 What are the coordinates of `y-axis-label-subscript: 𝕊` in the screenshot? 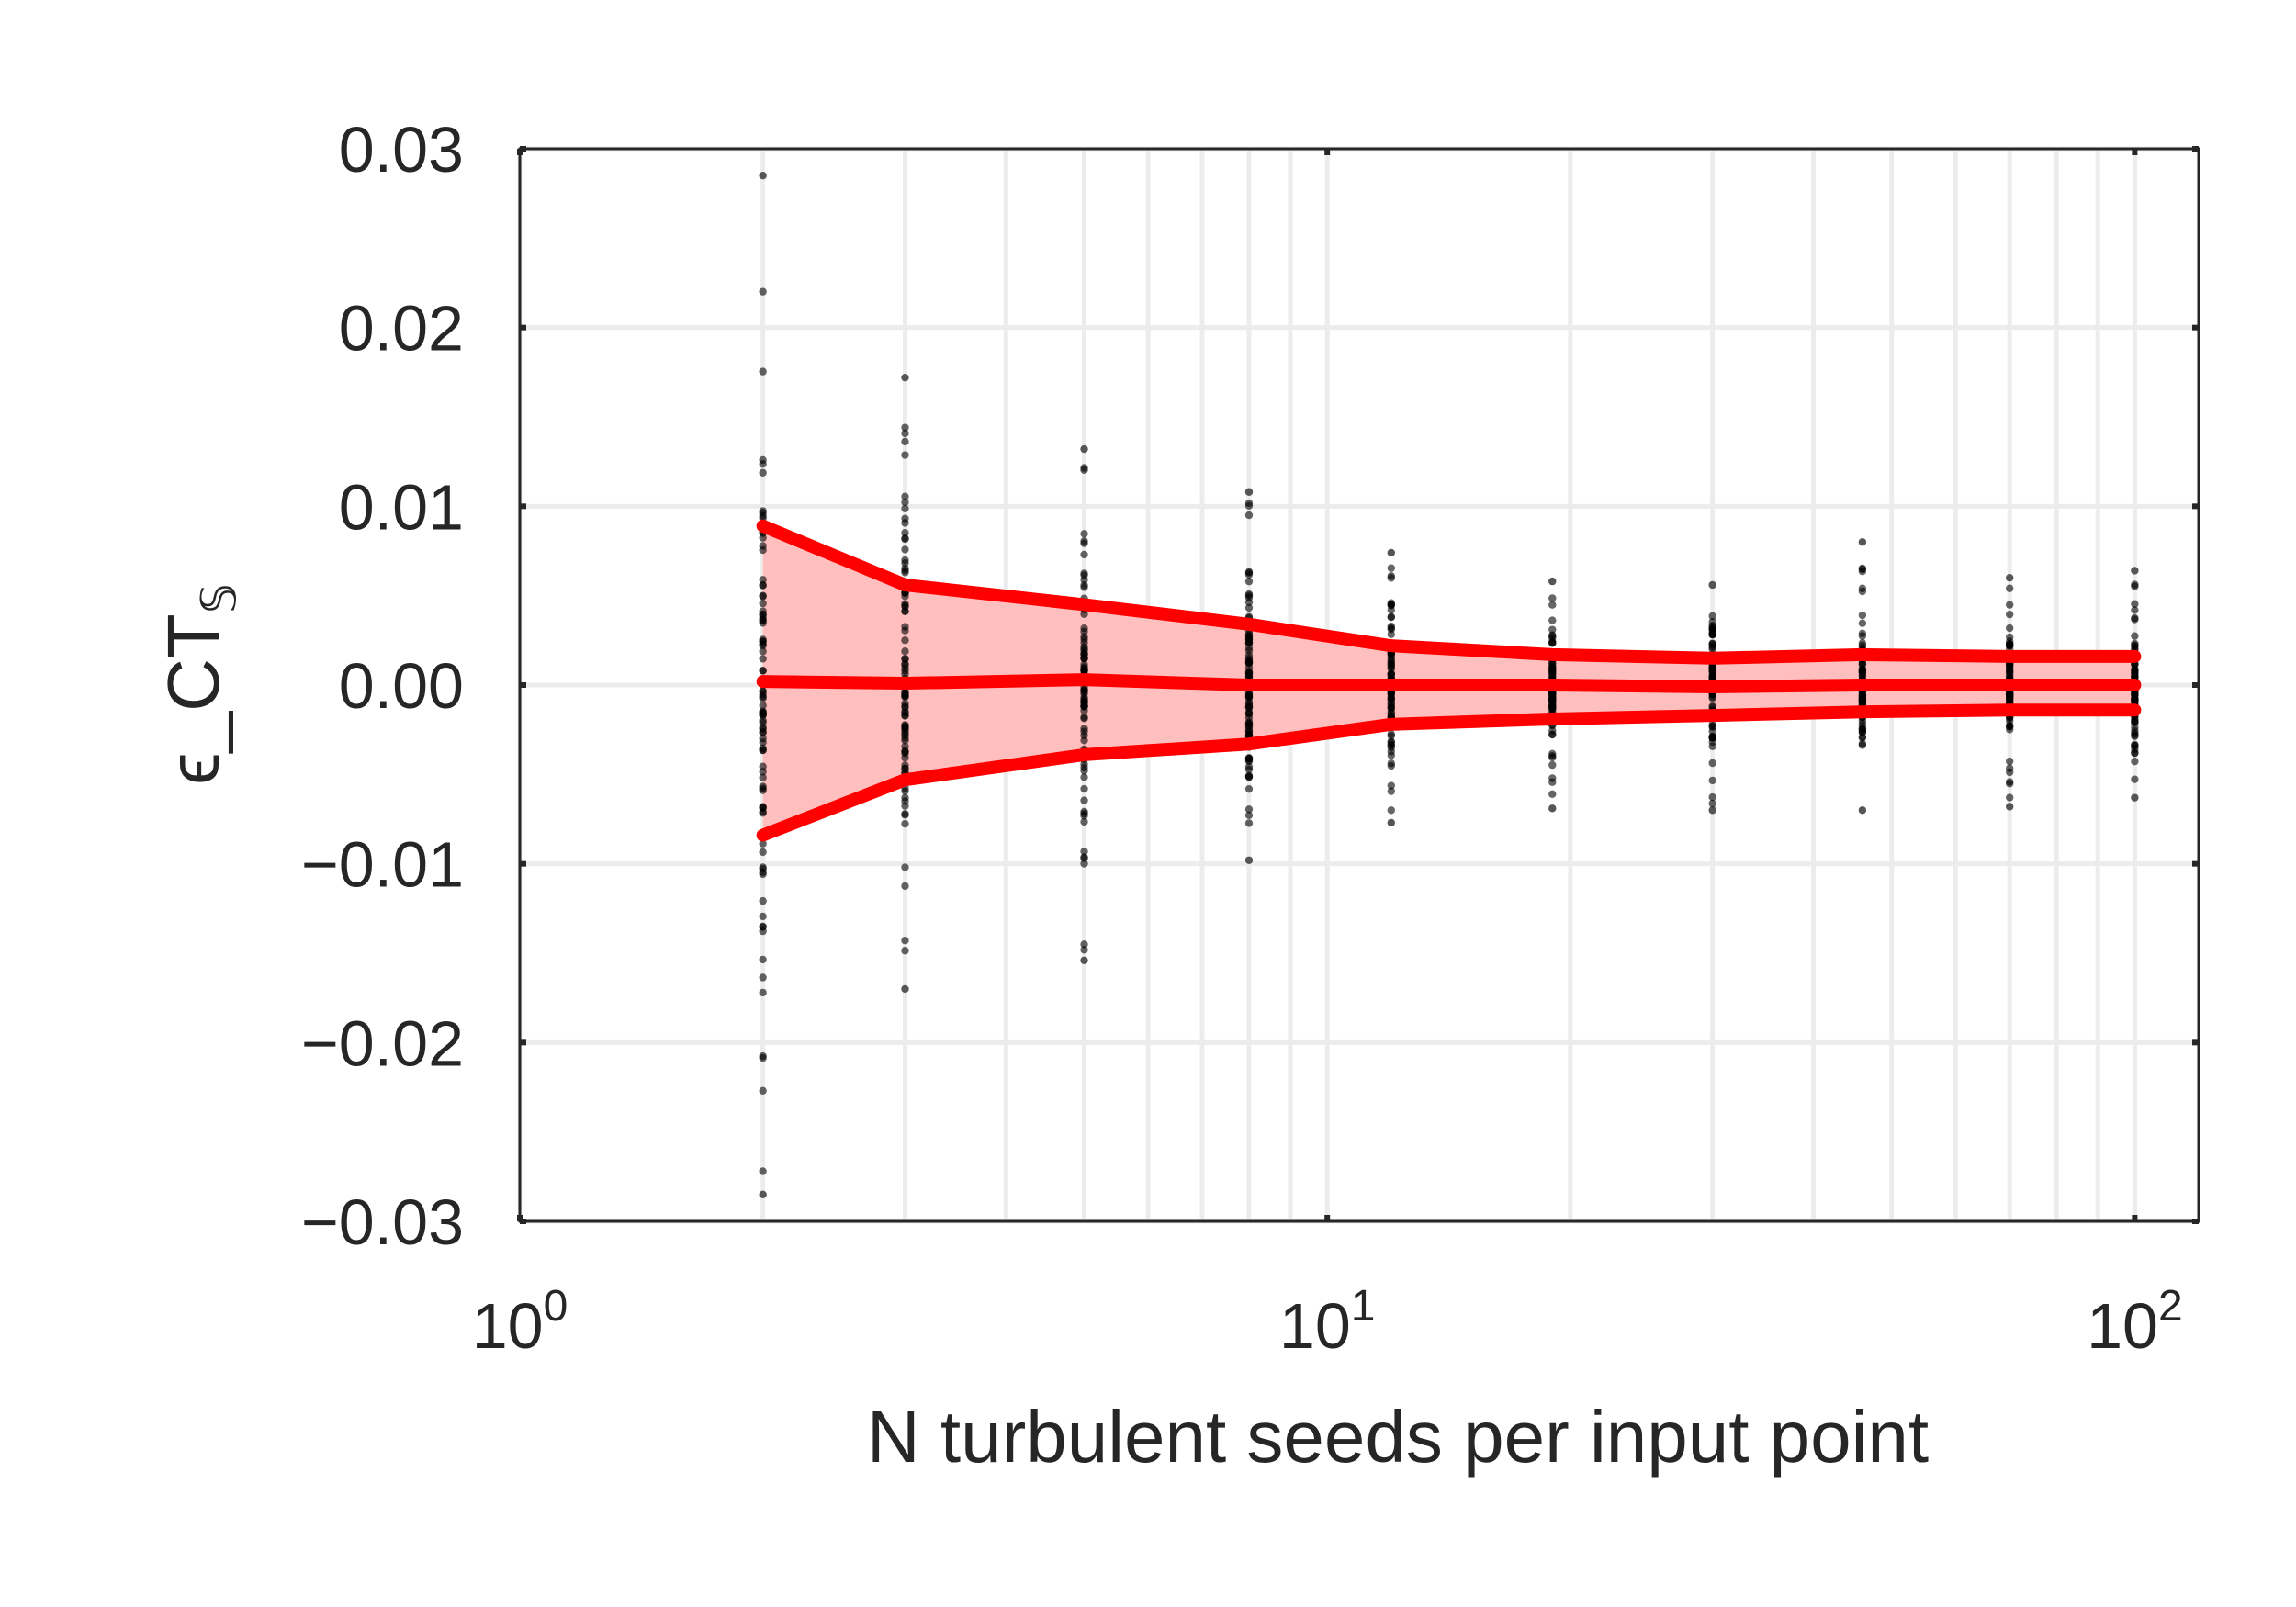 It's located at (219, 598).